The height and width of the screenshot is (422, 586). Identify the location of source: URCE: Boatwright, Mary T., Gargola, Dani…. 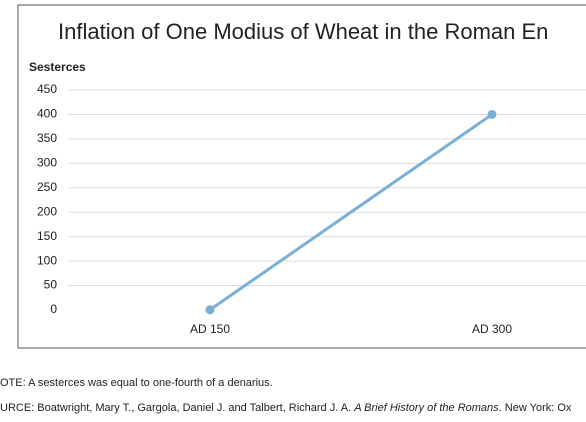
(286, 408).